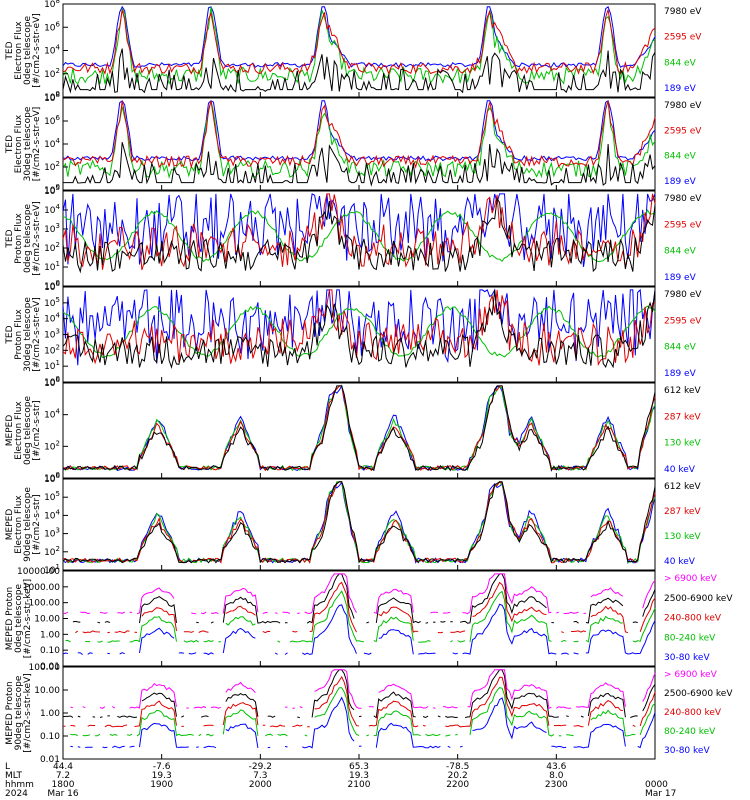  Describe the element at coordinates (19, 619) in the screenshot. I see `y-axis-label: 0deg telescope` at that location.